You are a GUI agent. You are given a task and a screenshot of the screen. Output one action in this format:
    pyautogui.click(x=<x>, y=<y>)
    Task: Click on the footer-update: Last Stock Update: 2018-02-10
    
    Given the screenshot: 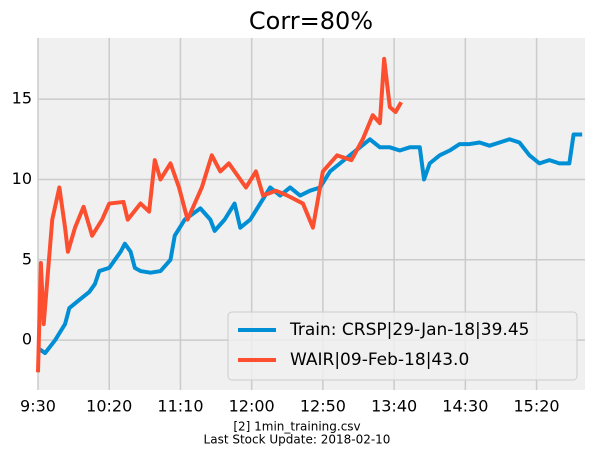 What is the action you would take?
    pyautogui.click(x=297, y=440)
    